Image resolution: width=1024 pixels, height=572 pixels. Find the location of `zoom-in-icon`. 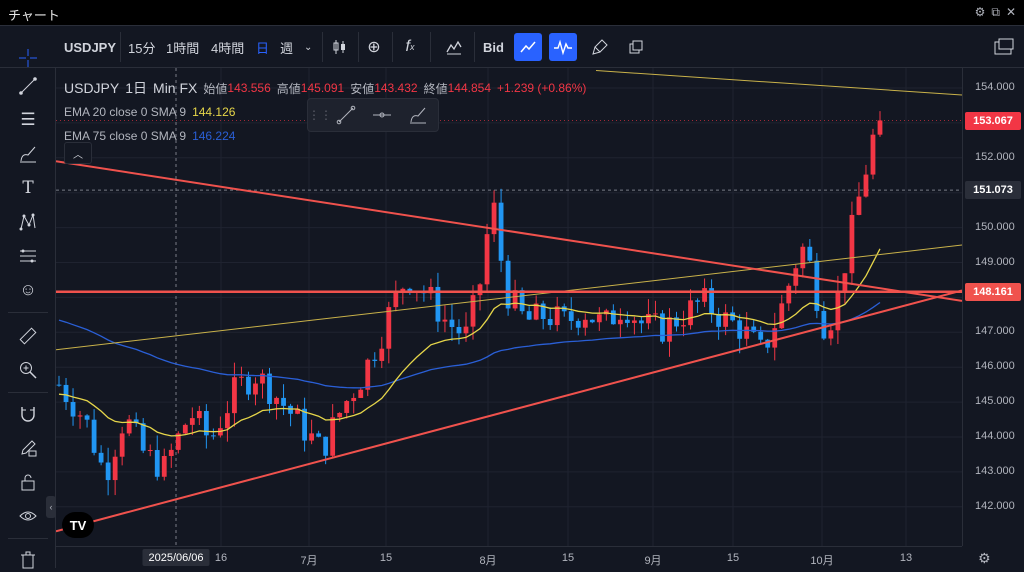

zoom-in-icon is located at coordinates (28, 370).